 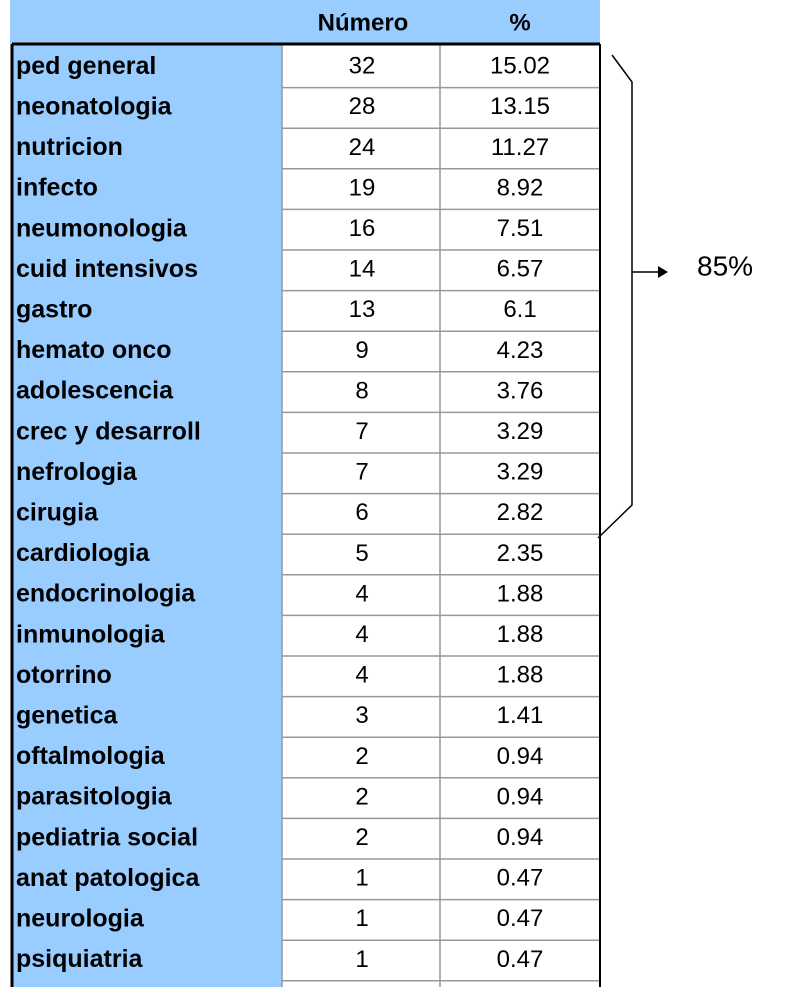 I want to click on number-cell: 16, so click(x=362, y=228).